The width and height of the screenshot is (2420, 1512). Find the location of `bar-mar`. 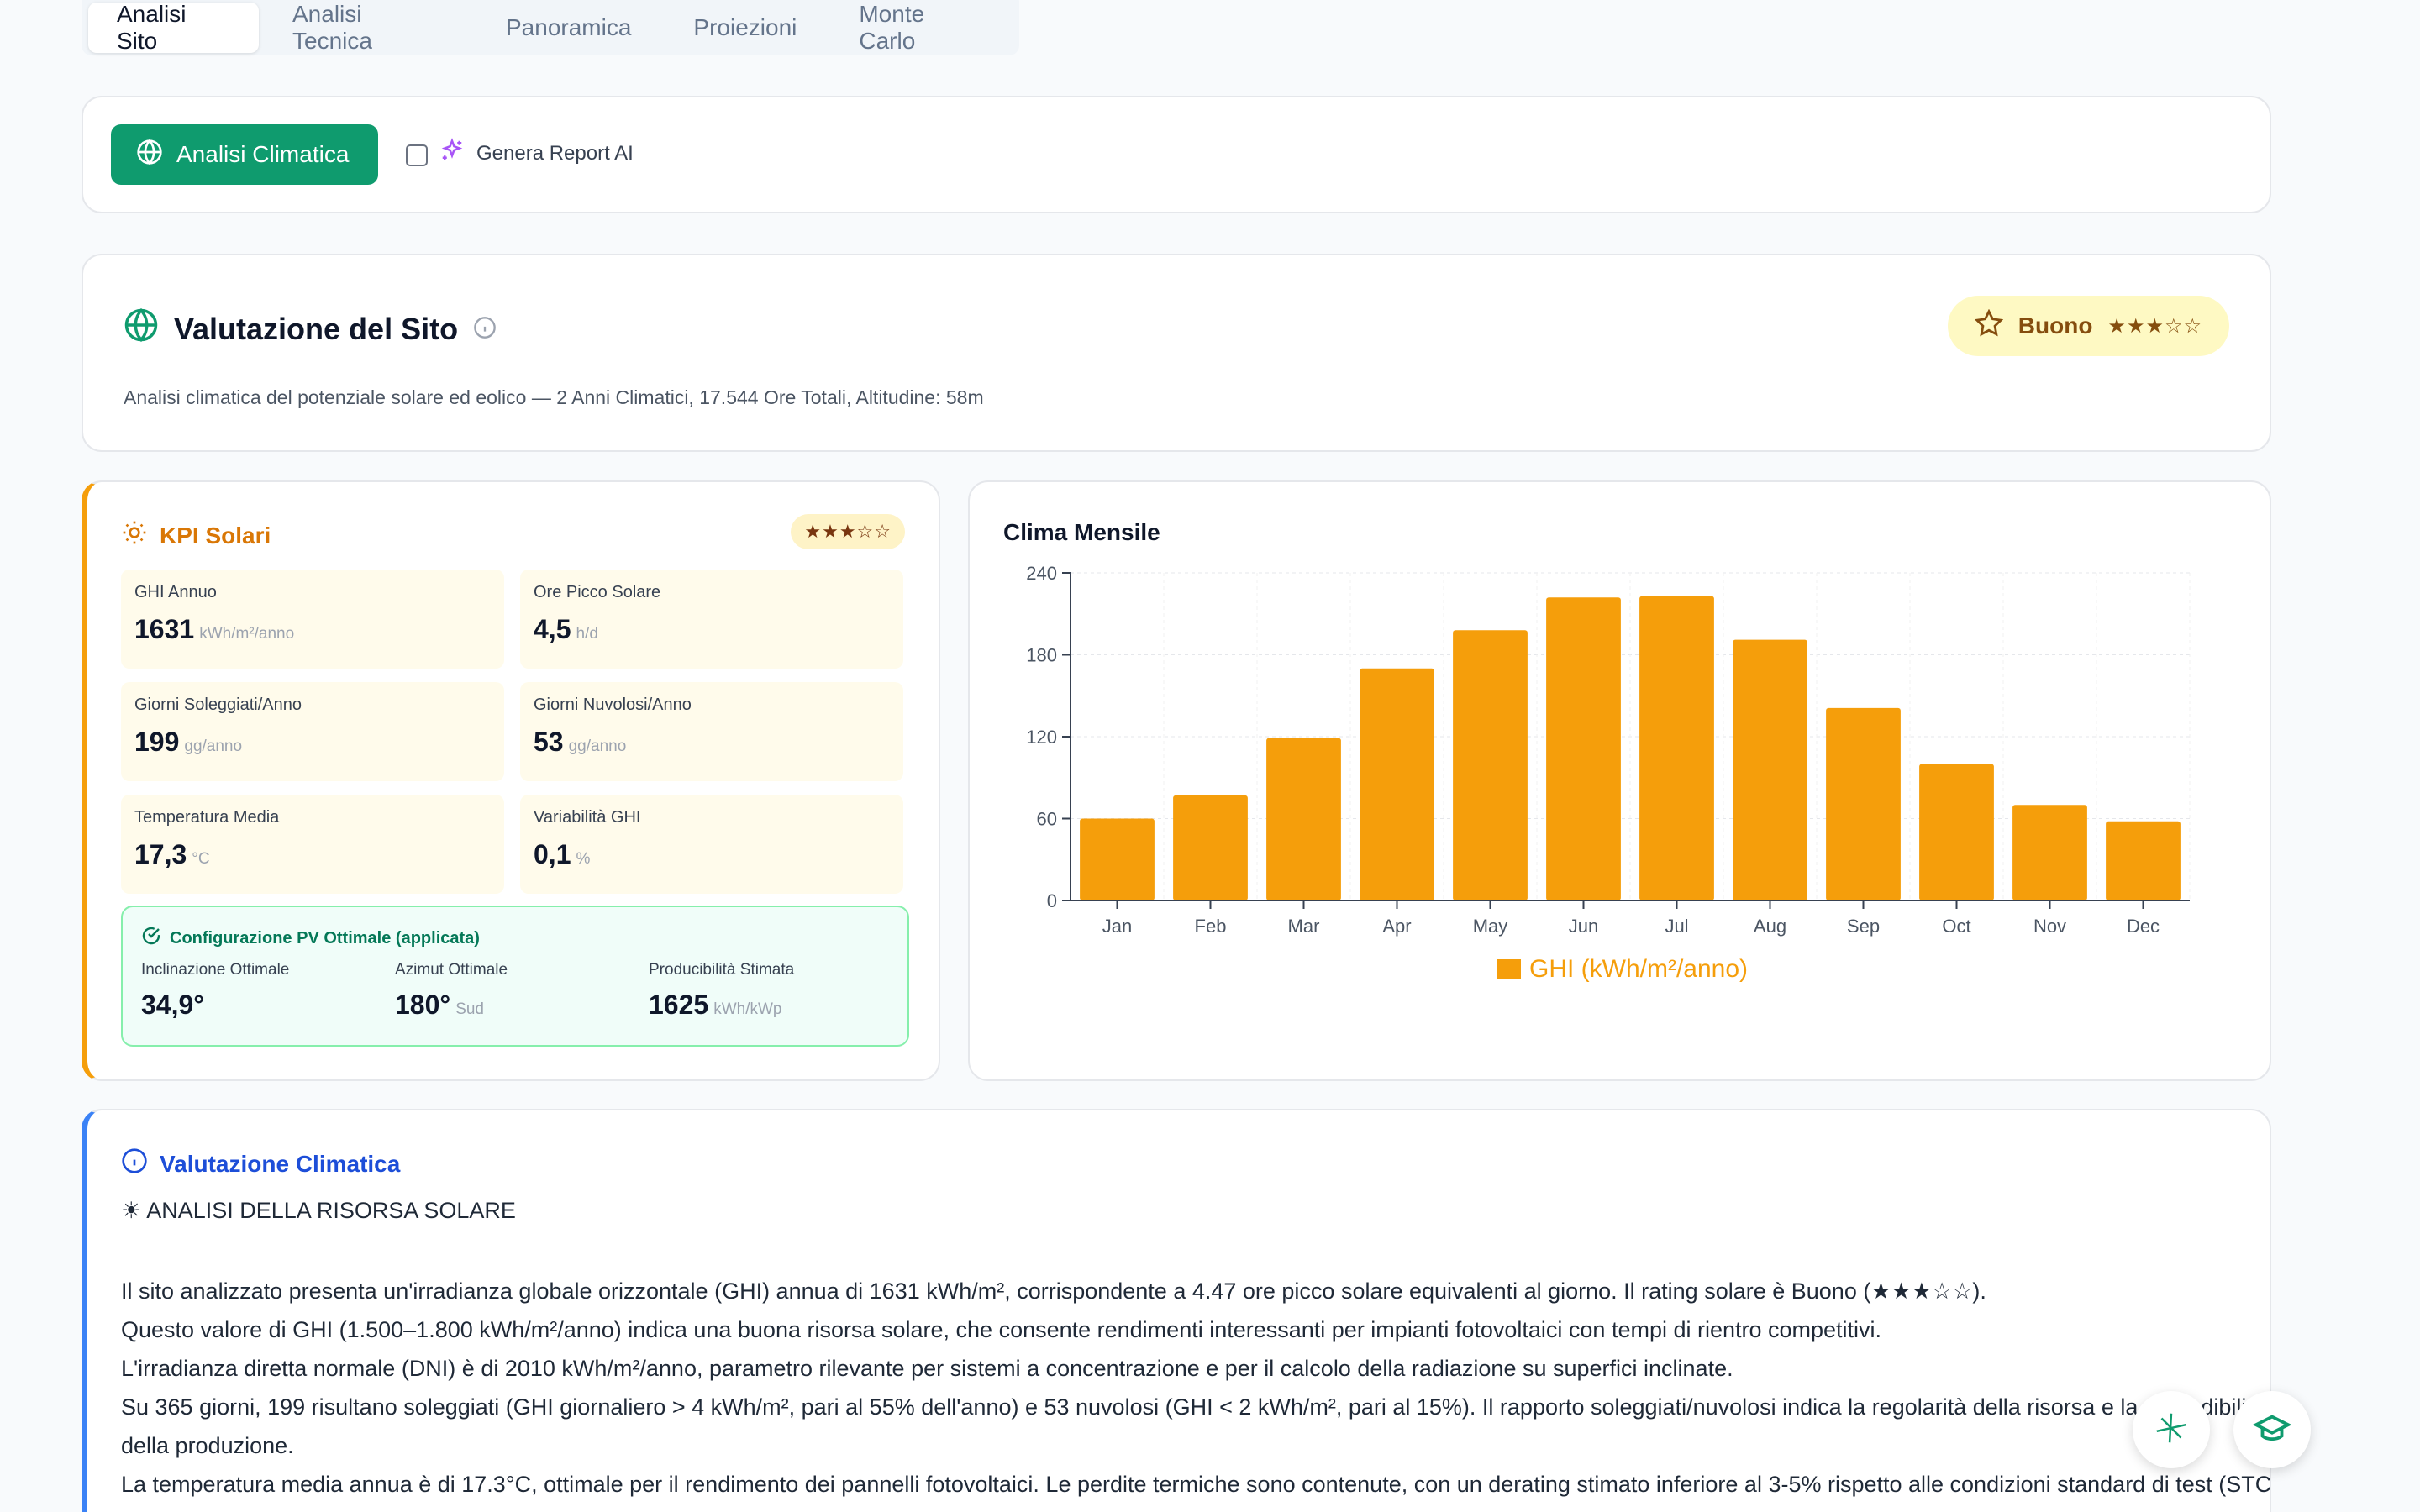

bar-mar is located at coordinates (1303, 819).